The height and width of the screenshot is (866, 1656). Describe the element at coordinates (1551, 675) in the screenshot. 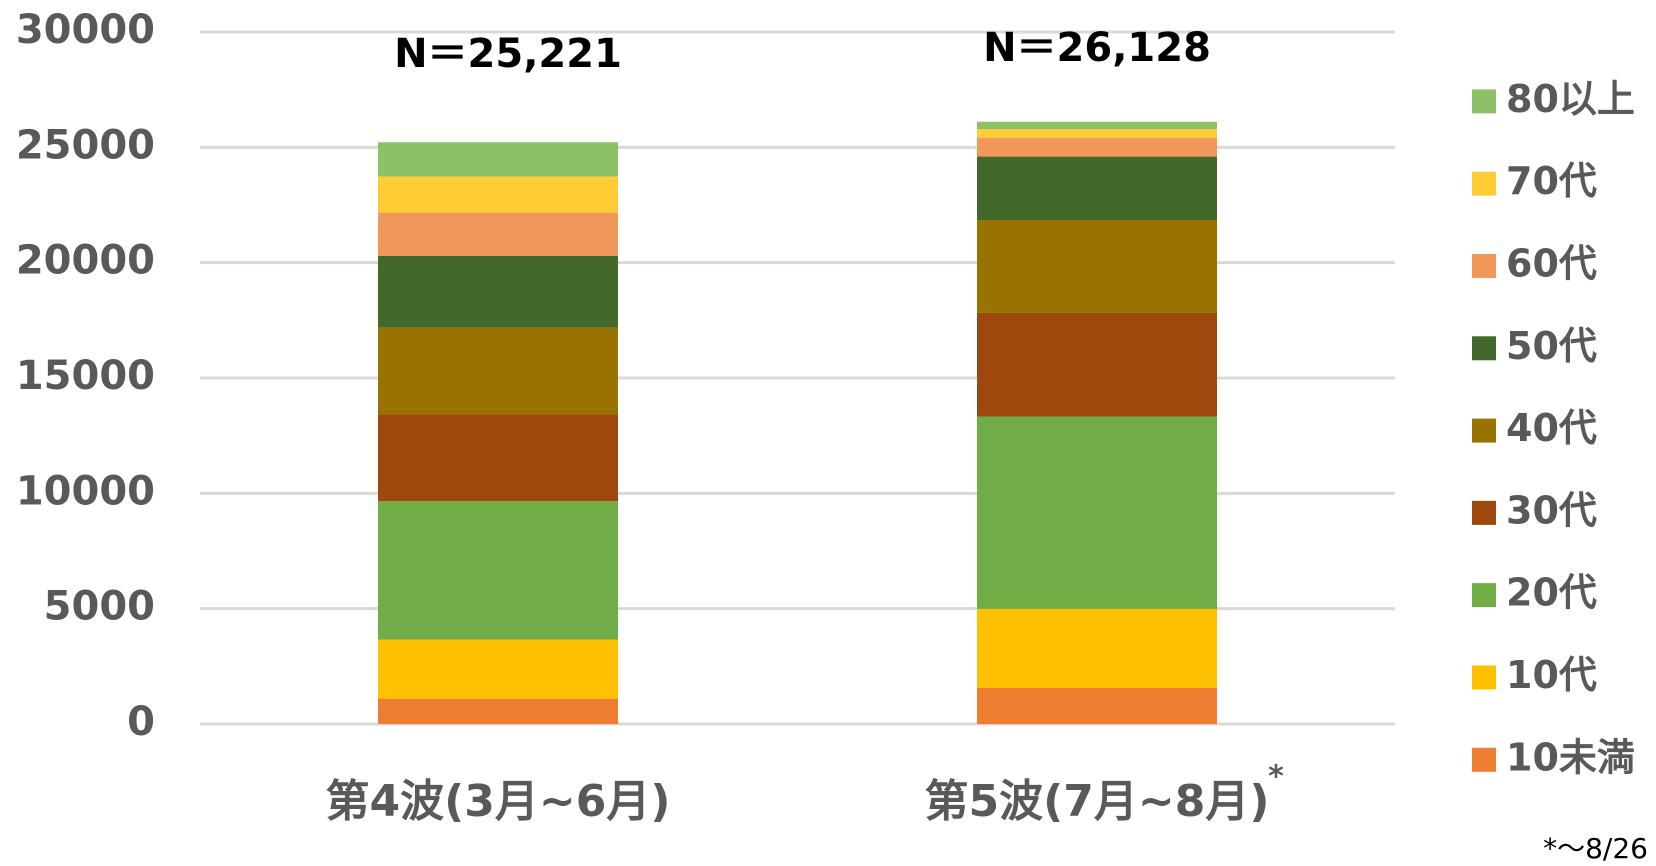

I see `legend-label: 10代` at that location.